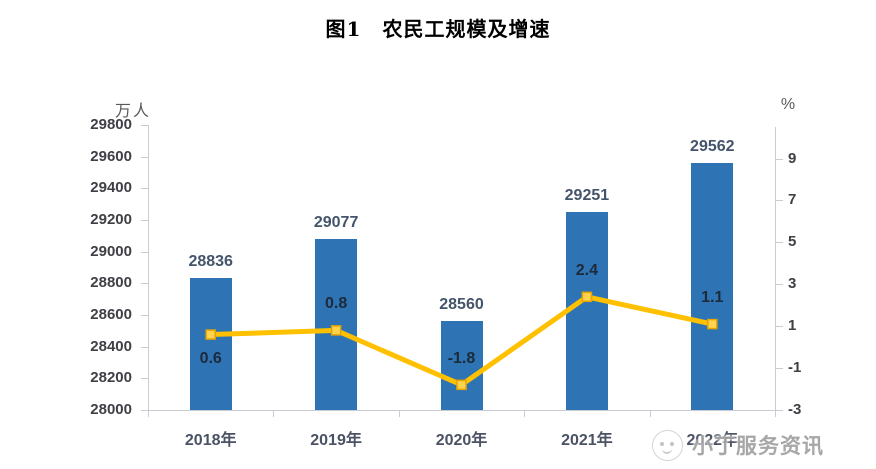  I want to click on right-axis-tick-label: -3, so click(795, 409).